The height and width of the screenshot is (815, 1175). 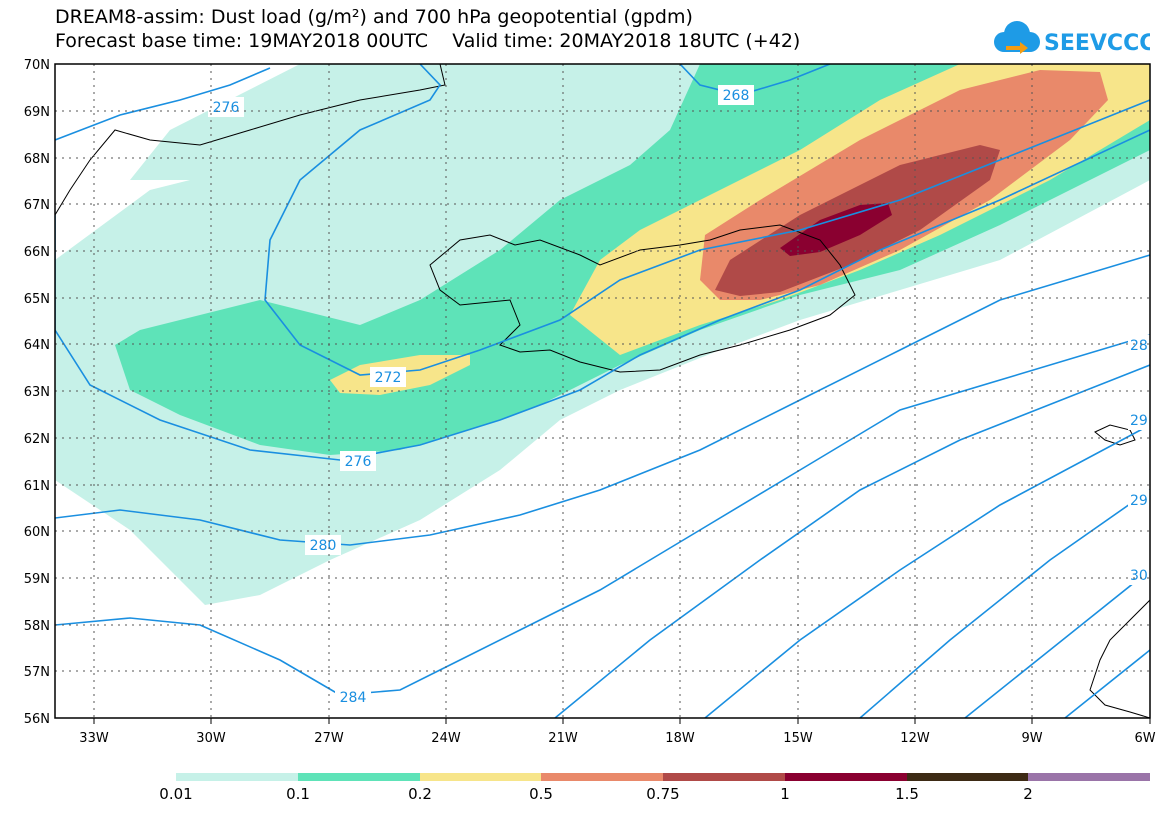 I want to click on contour-label-292: 29, so click(x=1139, y=421).